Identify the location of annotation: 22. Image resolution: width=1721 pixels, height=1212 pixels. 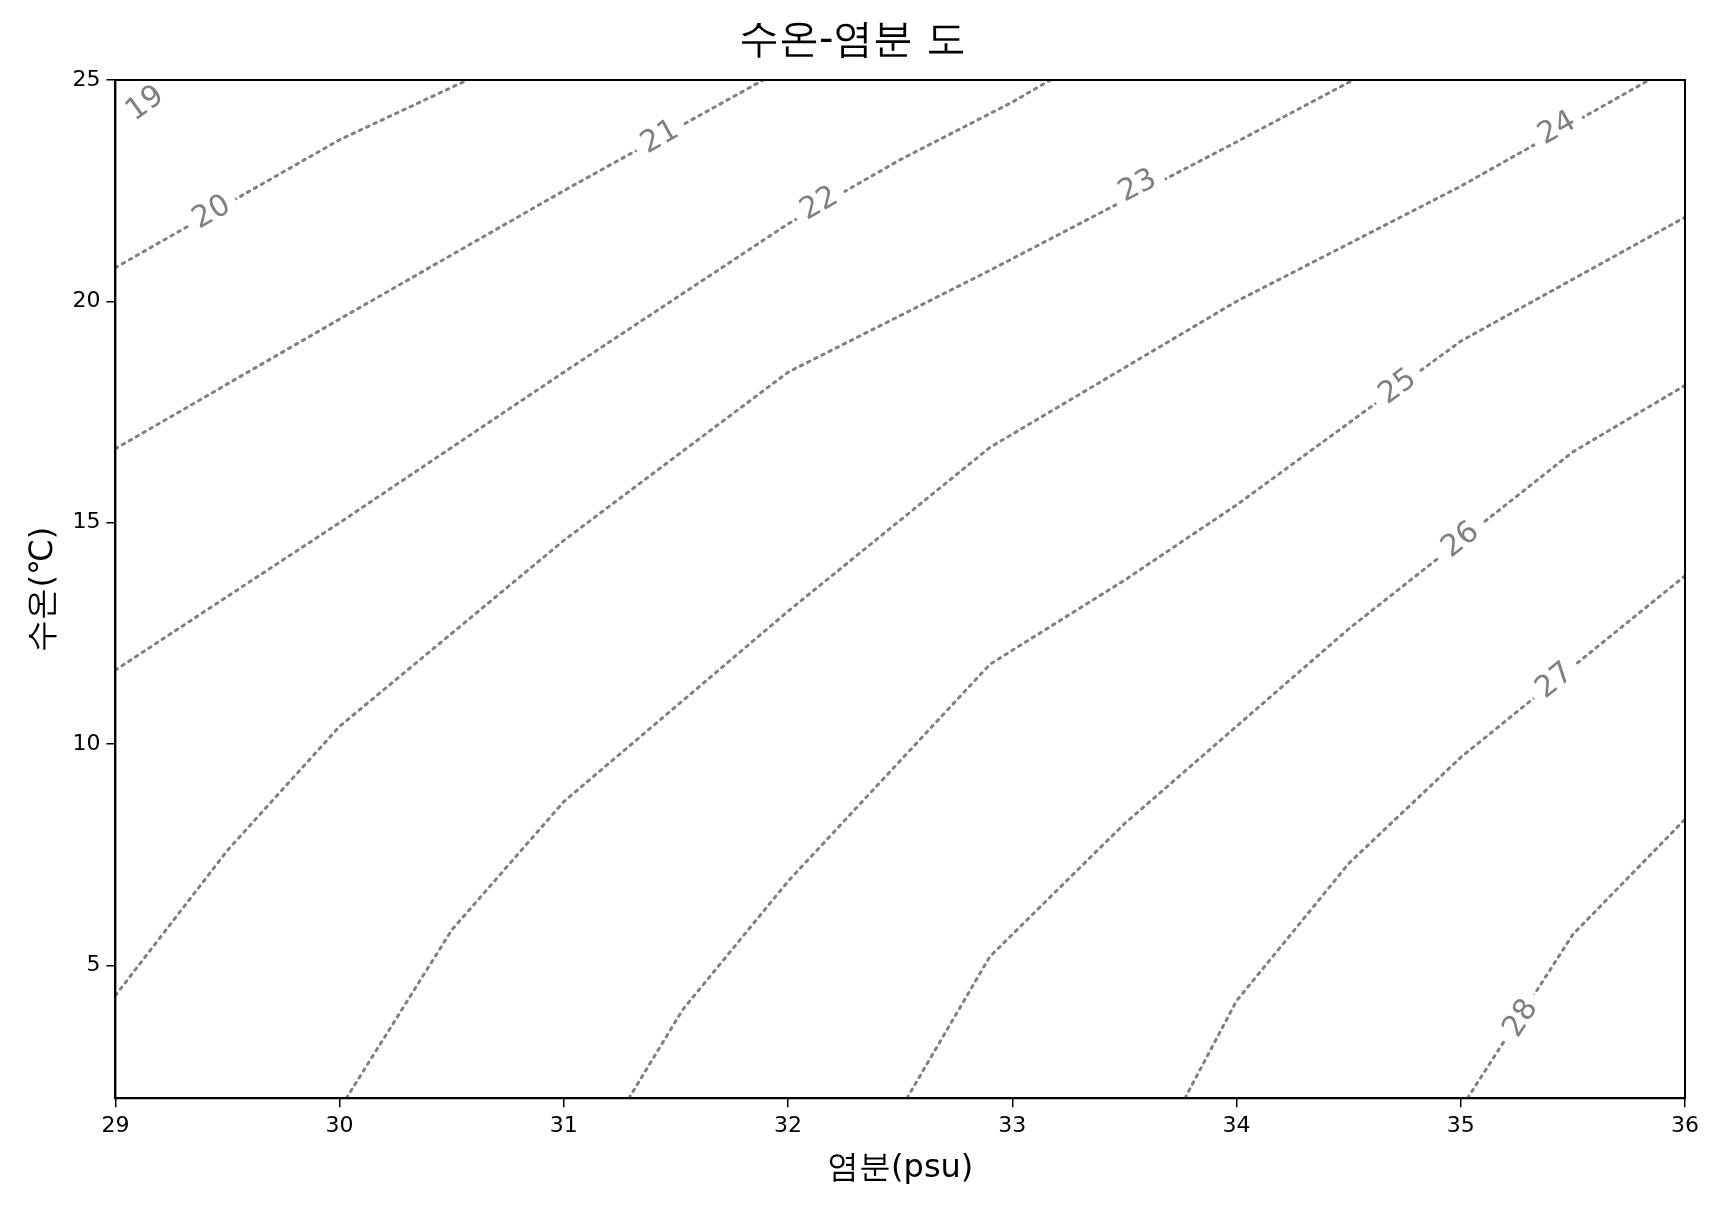
(818, 201).